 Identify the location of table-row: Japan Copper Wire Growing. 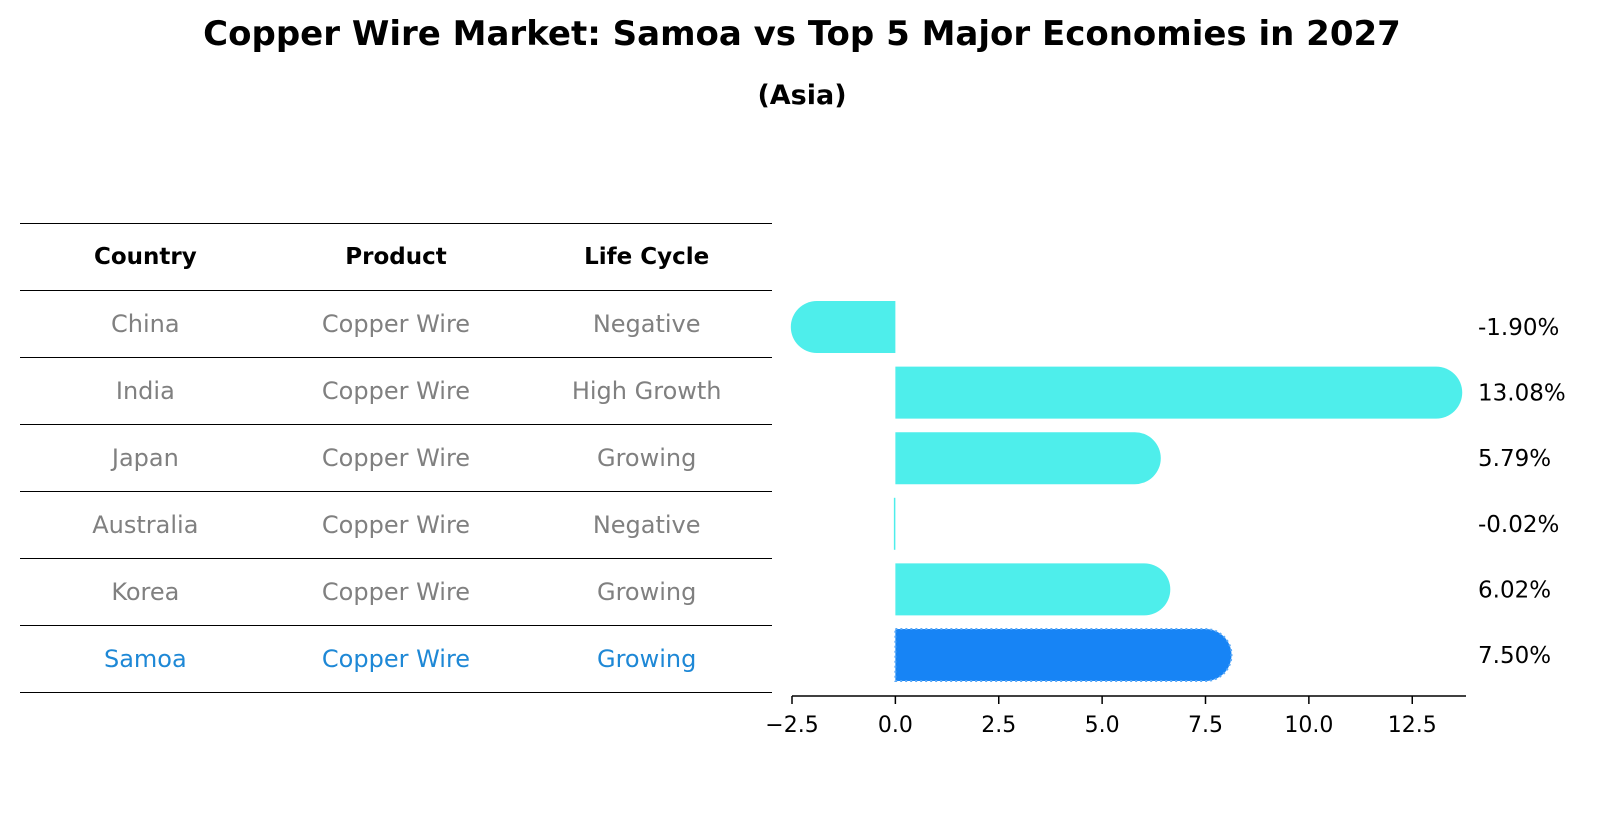
(396, 457).